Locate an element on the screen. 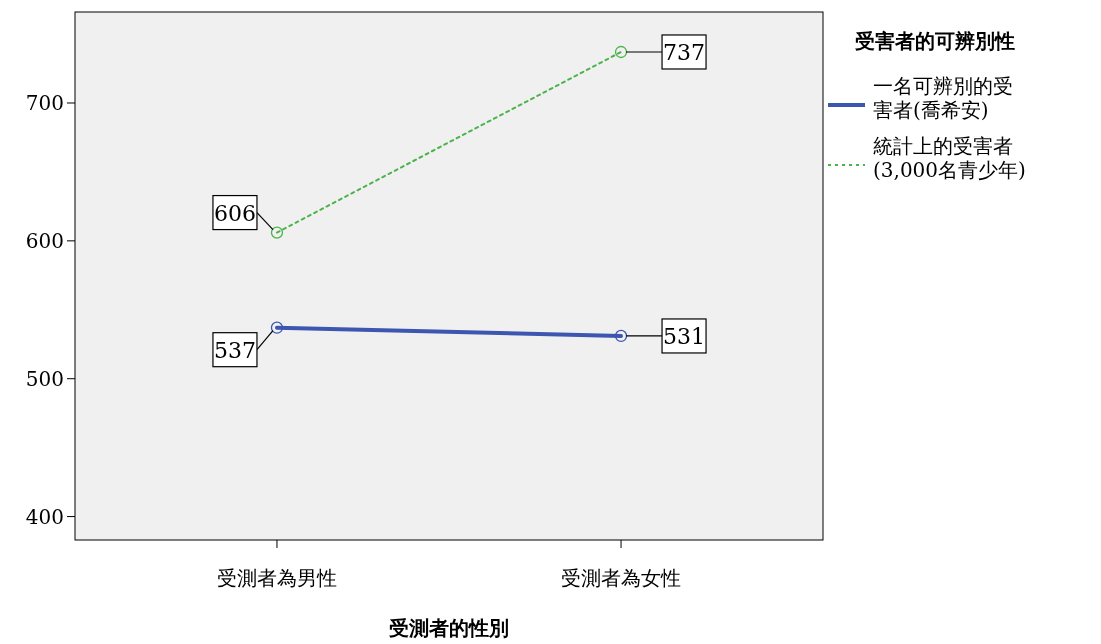  y-tick-label: 400 is located at coordinates (44, 516).